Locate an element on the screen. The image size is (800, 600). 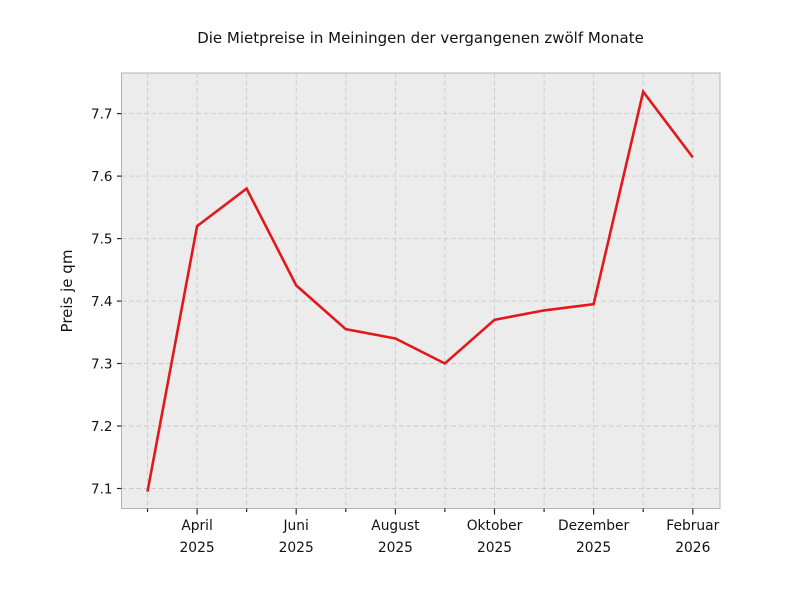
y-tick-label: 7.5 is located at coordinates (101, 239).